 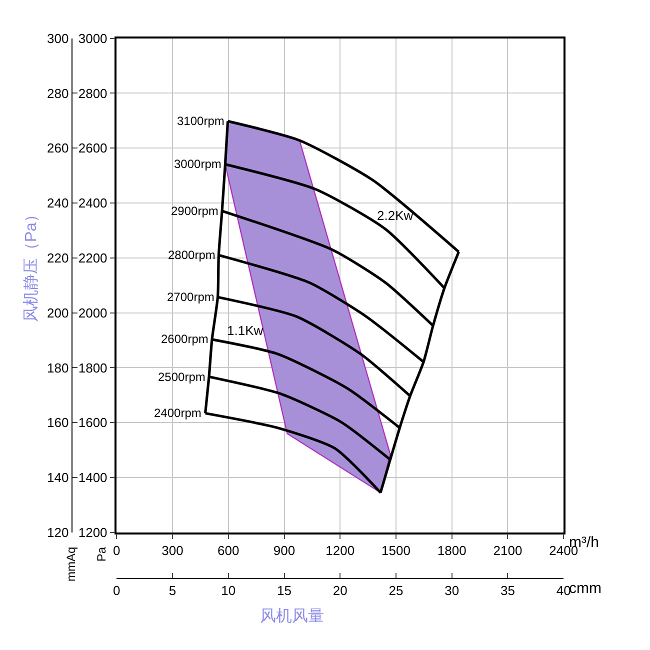 I want to click on x2-tick-label: 25, so click(x=396, y=590).